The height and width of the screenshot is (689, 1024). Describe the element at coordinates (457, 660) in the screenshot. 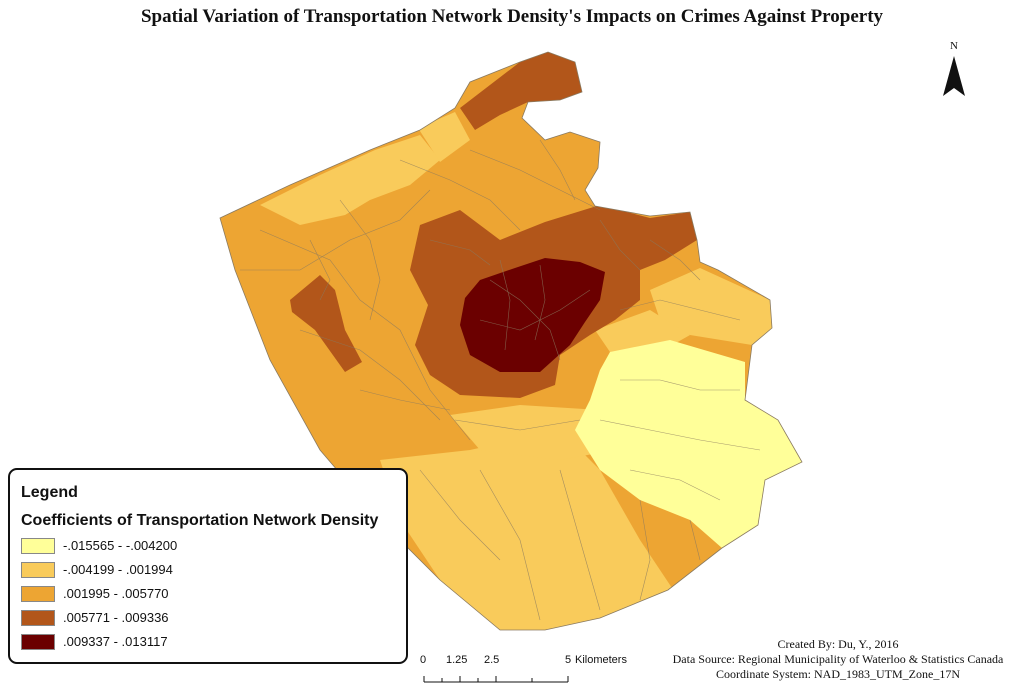

I see `scale-tick-label: 1.25` at that location.